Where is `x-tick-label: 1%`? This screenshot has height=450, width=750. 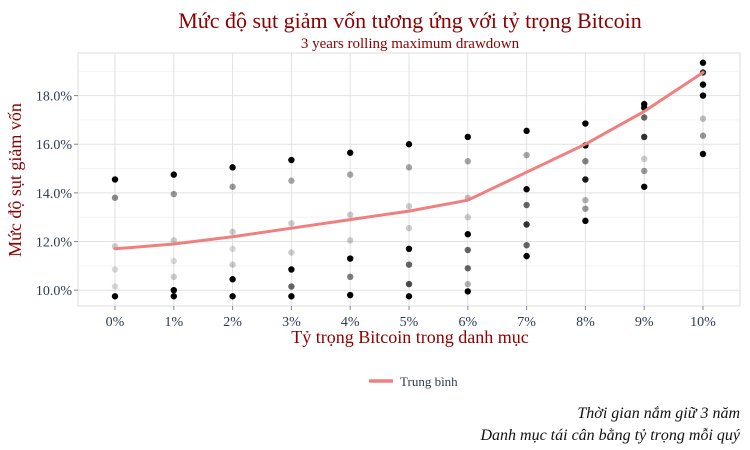 x-tick-label: 1% is located at coordinates (173, 322).